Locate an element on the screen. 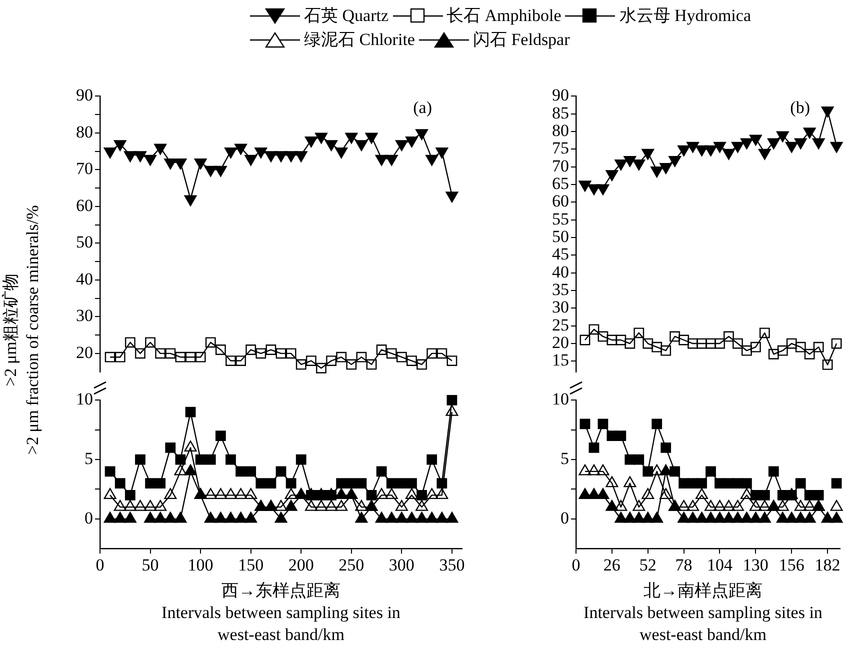  legend-label: 闪石 Feldspar is located at coordinates (521, 40).